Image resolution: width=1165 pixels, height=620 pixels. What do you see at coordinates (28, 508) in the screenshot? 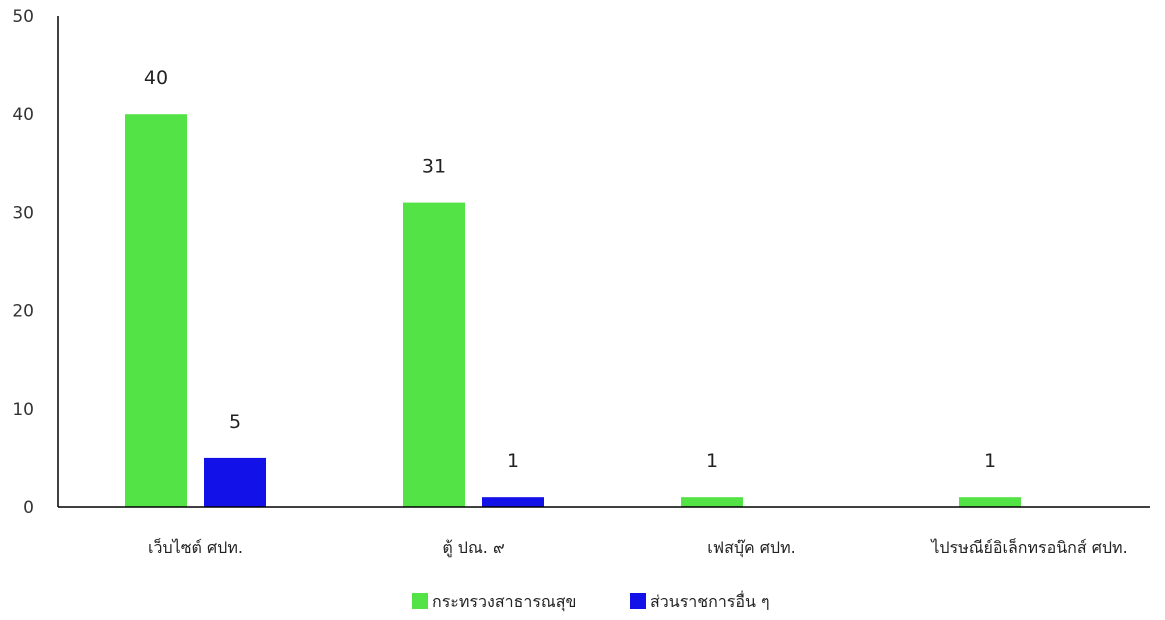
I see `y-tick-label: 0` at bounding box center [28, 508].